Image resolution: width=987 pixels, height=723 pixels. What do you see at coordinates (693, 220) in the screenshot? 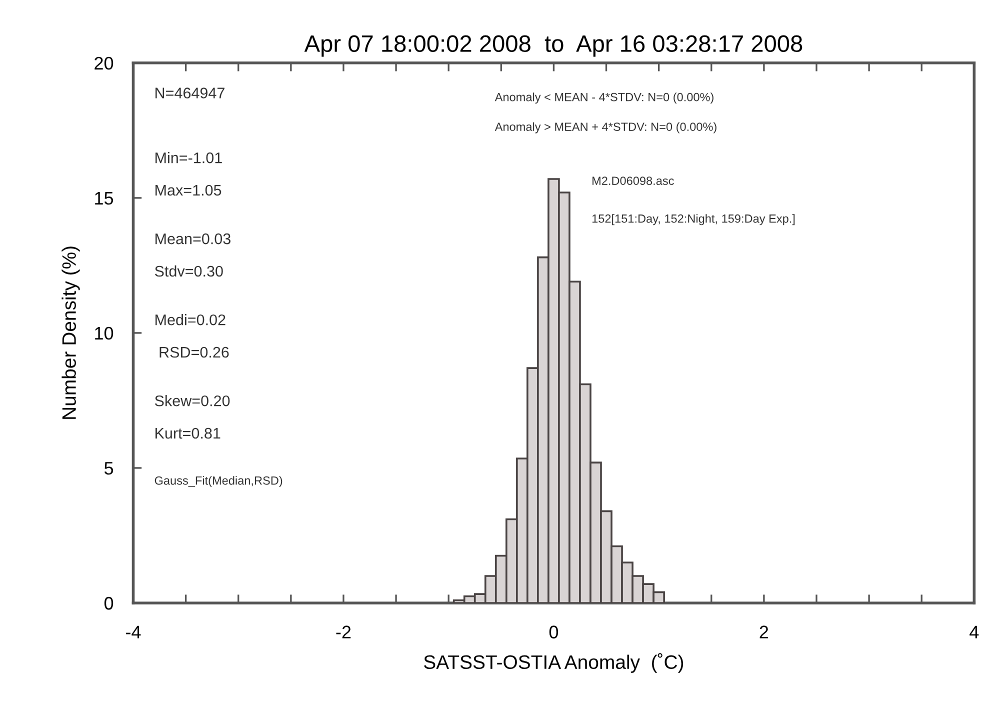
I see `annotation: 152[151:Day, 152:Night, 159:Day Exp.]` at bounding box center [693, 220].